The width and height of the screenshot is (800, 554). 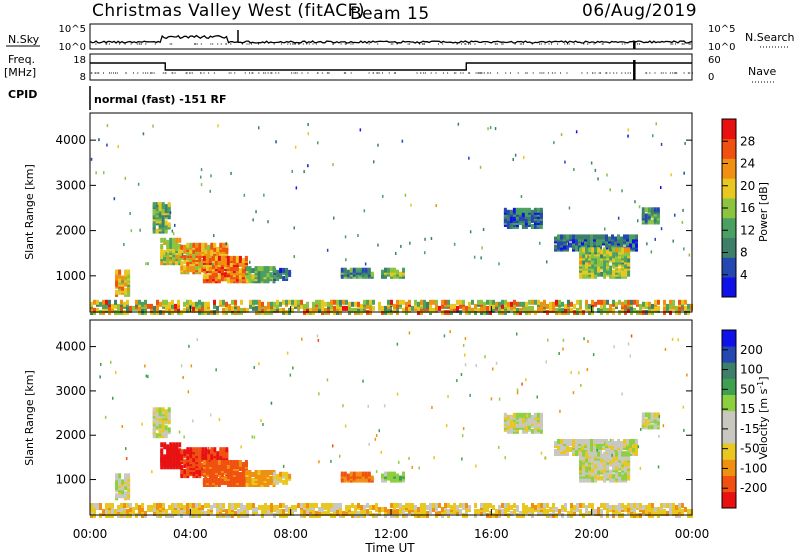 What do you see at coordinates (639, 11) in the screenshot?
I see `date-label: 06/Aug/2019` at bounding box center [639, 11].